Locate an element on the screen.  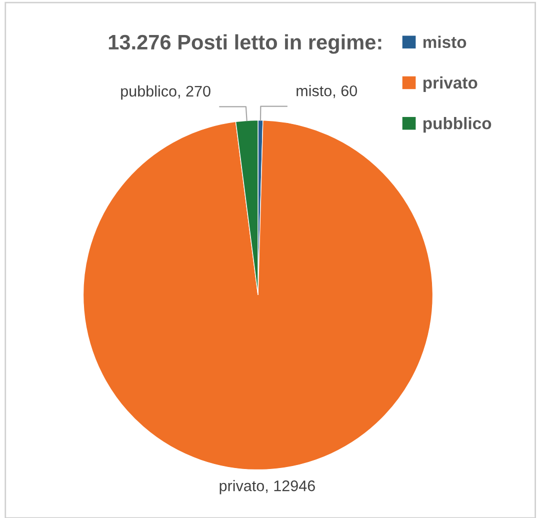
legend-label: pubblico is located at coordinates (457, 125).